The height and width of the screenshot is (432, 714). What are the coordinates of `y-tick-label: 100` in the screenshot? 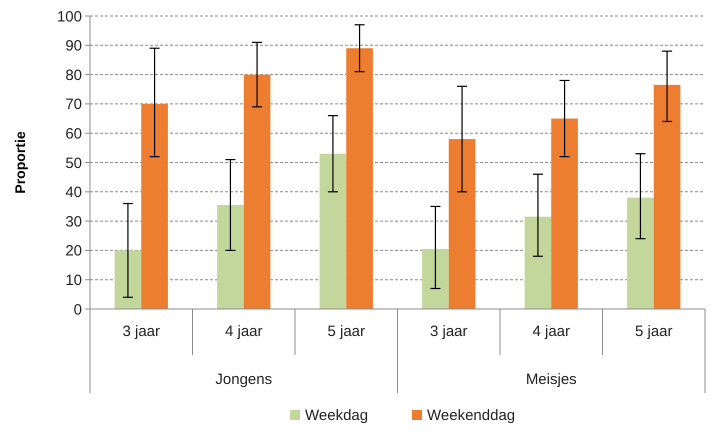 It's located at (69, 17).